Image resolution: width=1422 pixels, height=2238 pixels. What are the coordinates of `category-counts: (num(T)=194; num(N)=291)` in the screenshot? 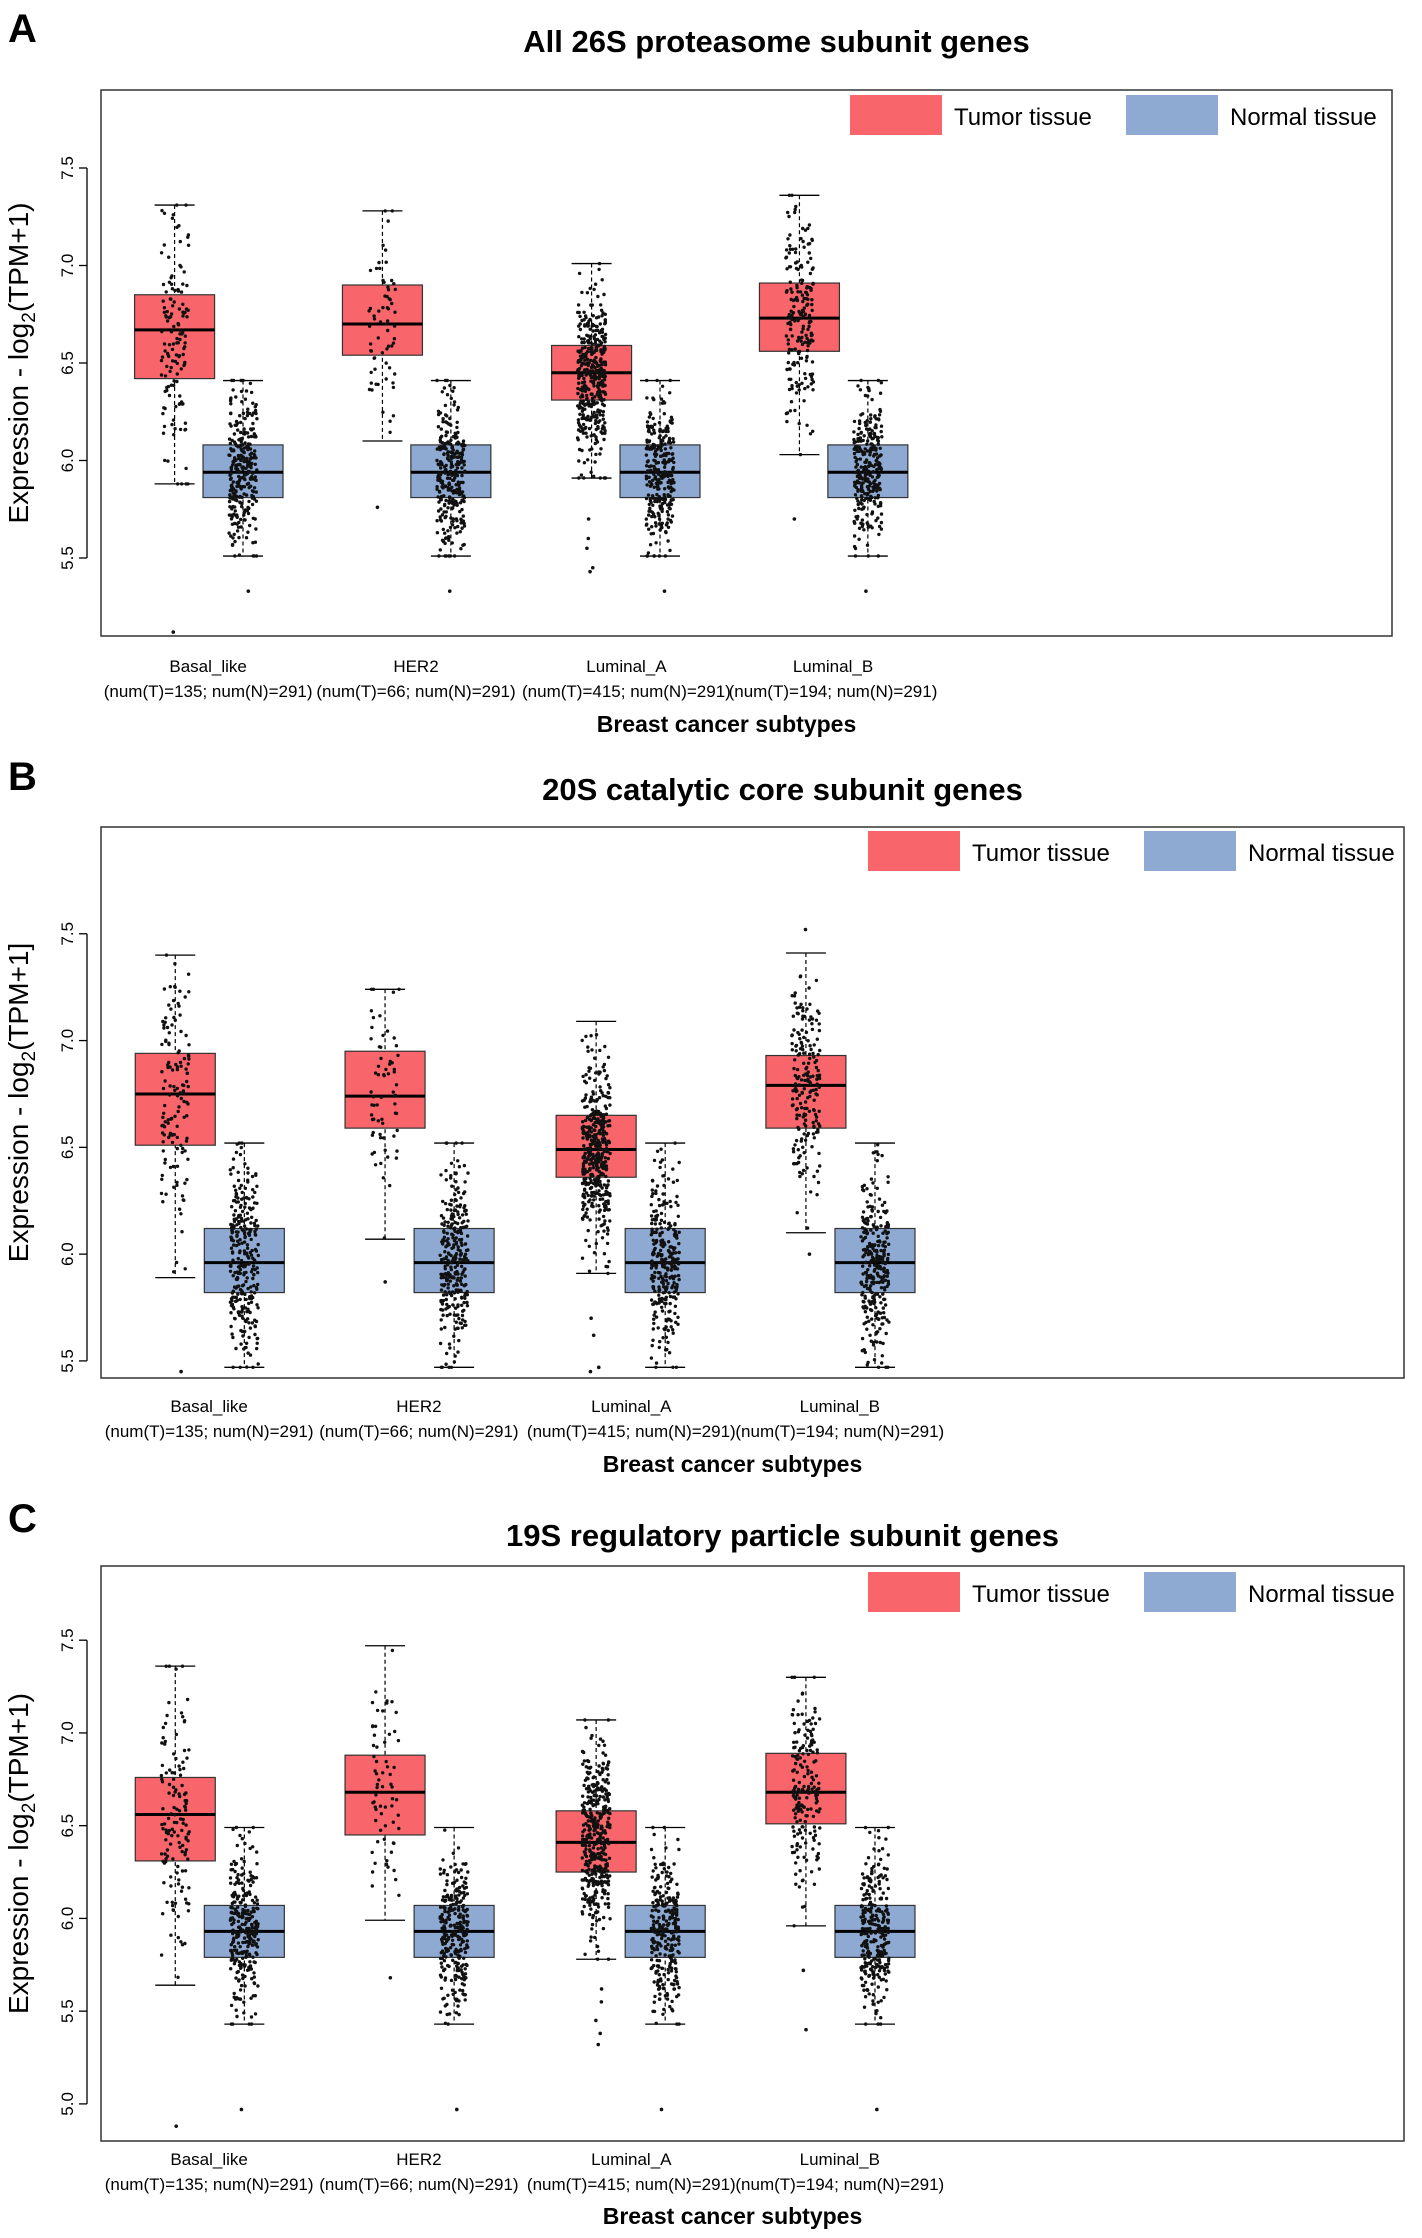 It's located at (833, 691).